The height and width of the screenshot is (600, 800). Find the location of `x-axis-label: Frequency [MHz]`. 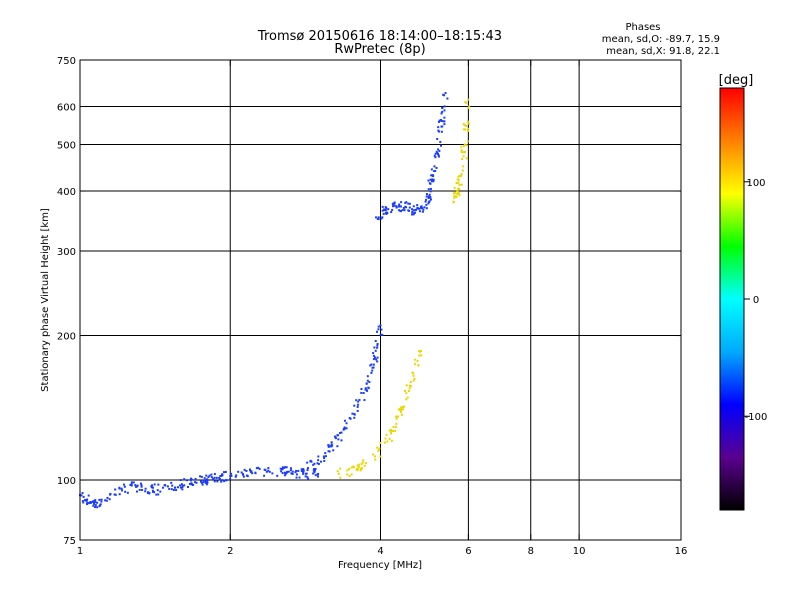

x-axis-label: Frequency [MHz] is located at coordinates (380, 565).